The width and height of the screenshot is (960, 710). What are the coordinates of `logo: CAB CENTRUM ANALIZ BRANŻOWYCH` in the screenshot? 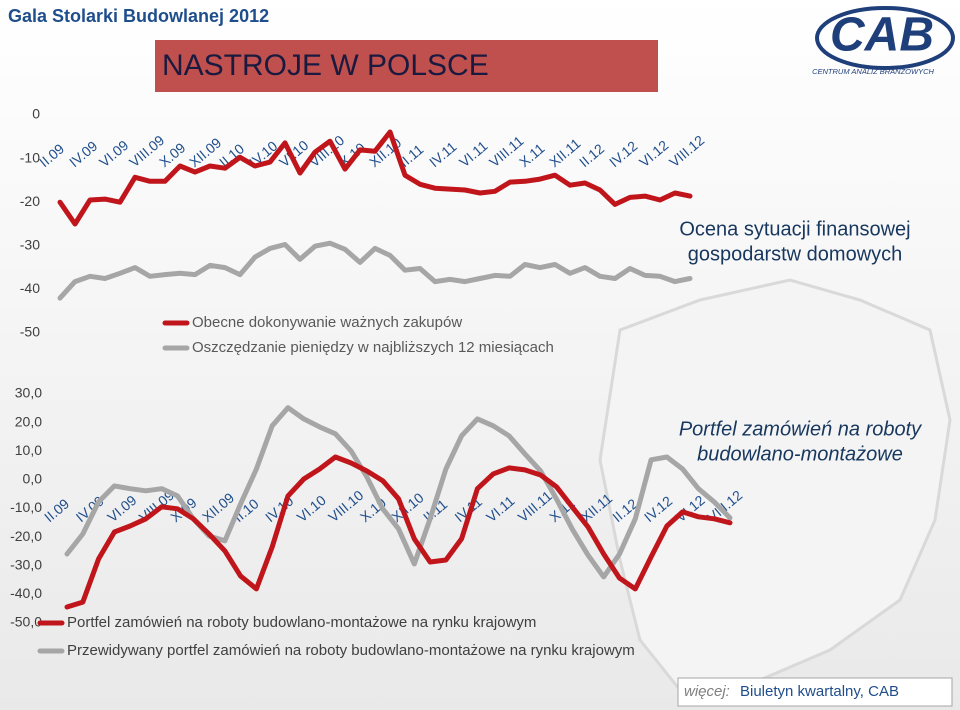 It's located at (883, 41).